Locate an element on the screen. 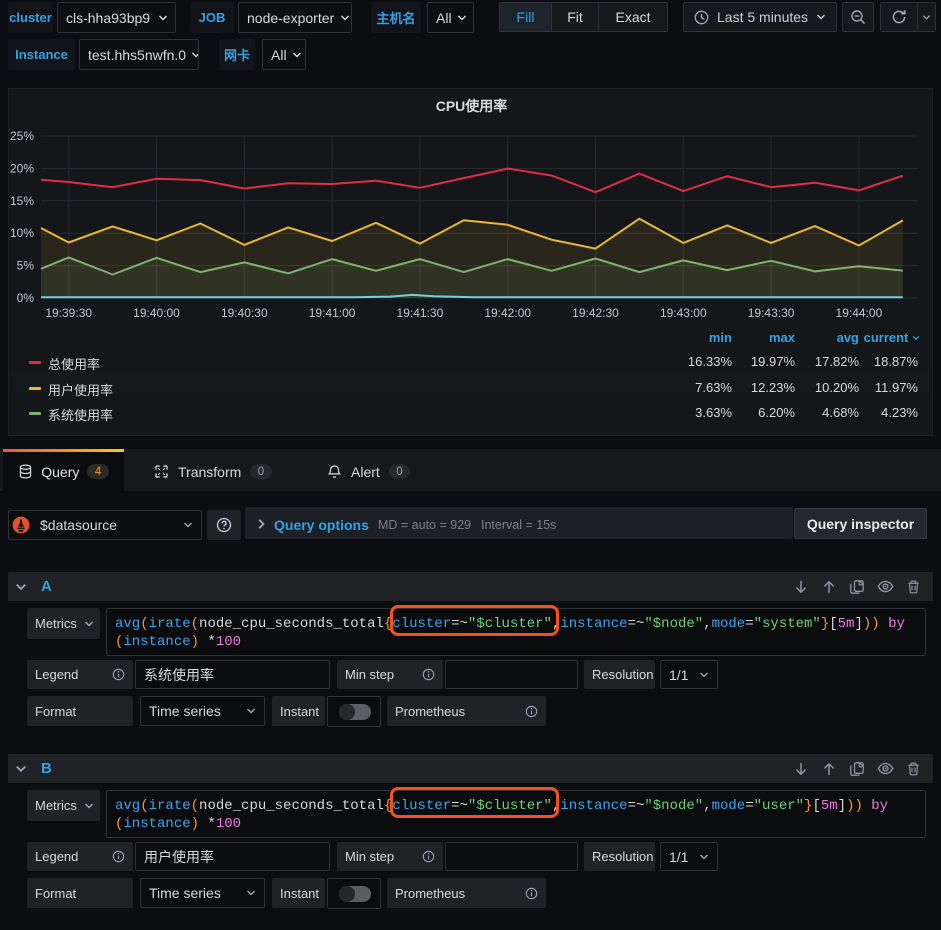  svg-text: 19:43:30 is located at coordinates (771, 313).